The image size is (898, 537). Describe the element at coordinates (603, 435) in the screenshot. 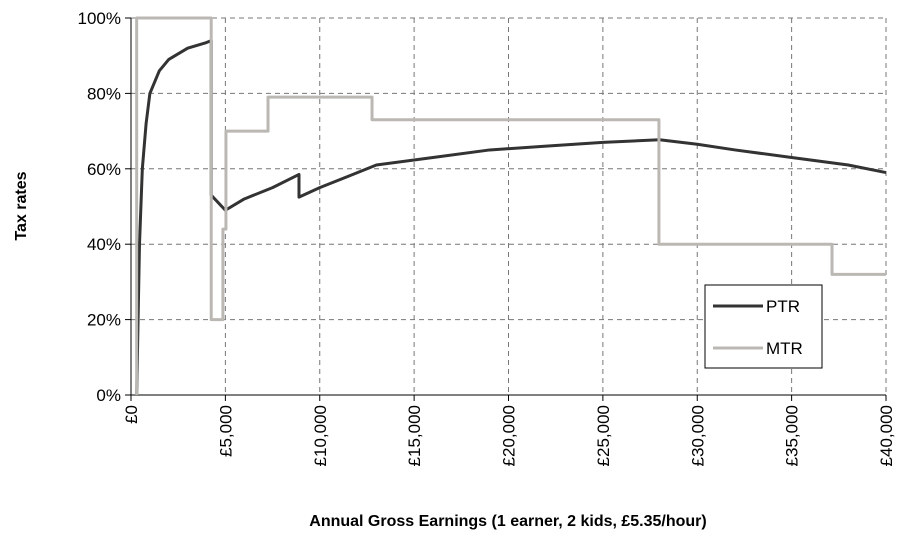

I see `x-tick-label: £25,000` at that location.